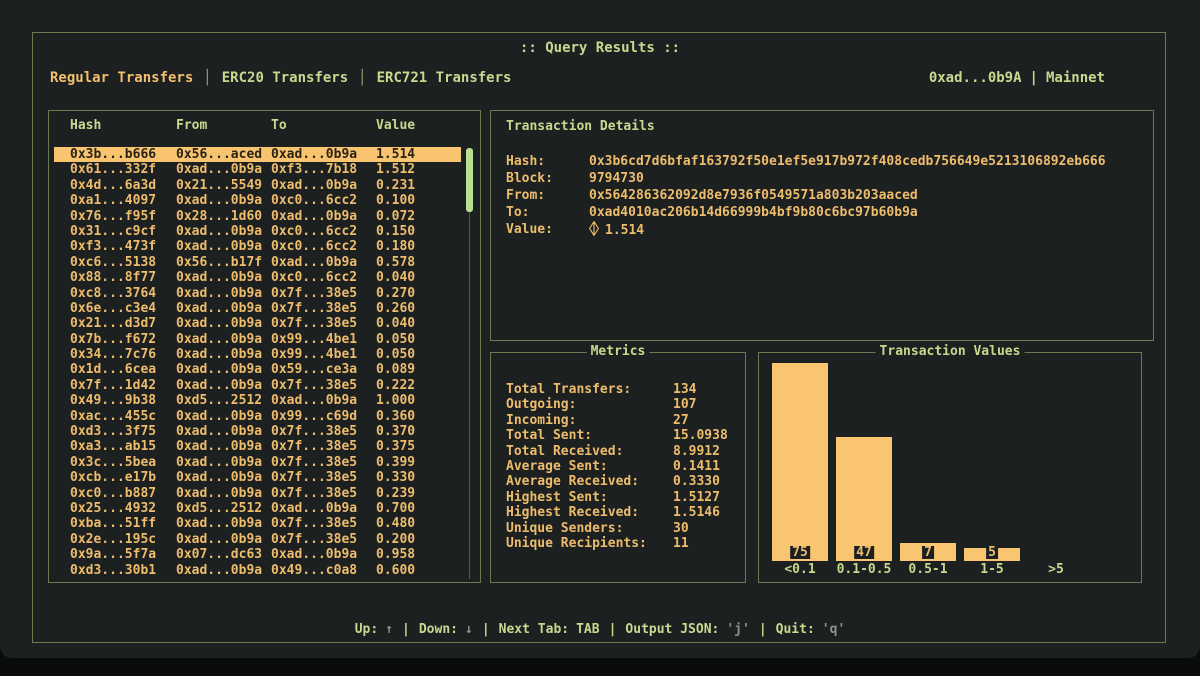  What do you see at coordinates (518, 212) in the screenshot?
I see `detail-label: To:` at bounding box center [518, 212].